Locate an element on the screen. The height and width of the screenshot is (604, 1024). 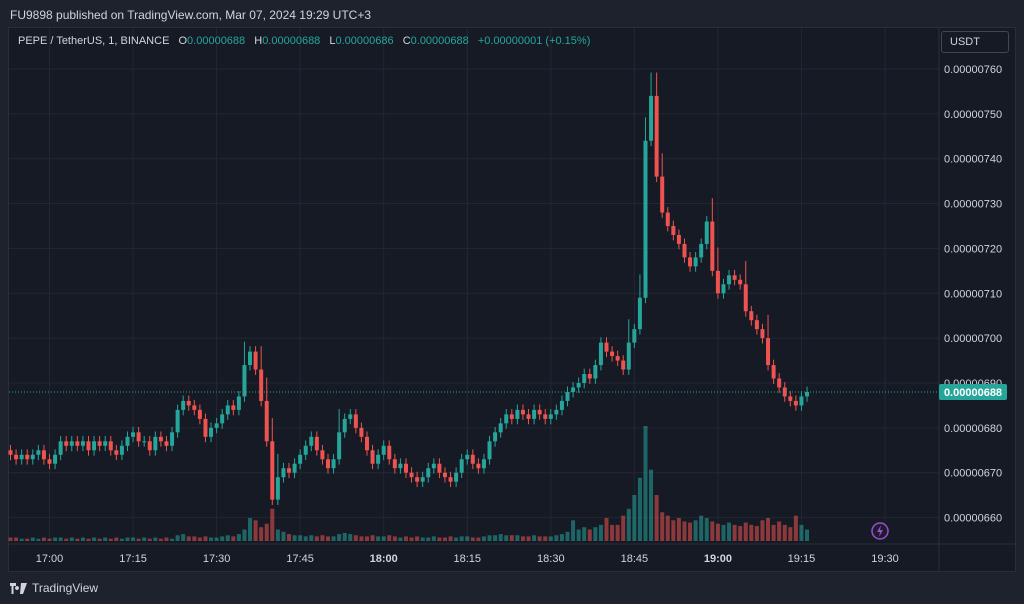
x-tick-label: 18:15 is located at coordinates (467, 559).